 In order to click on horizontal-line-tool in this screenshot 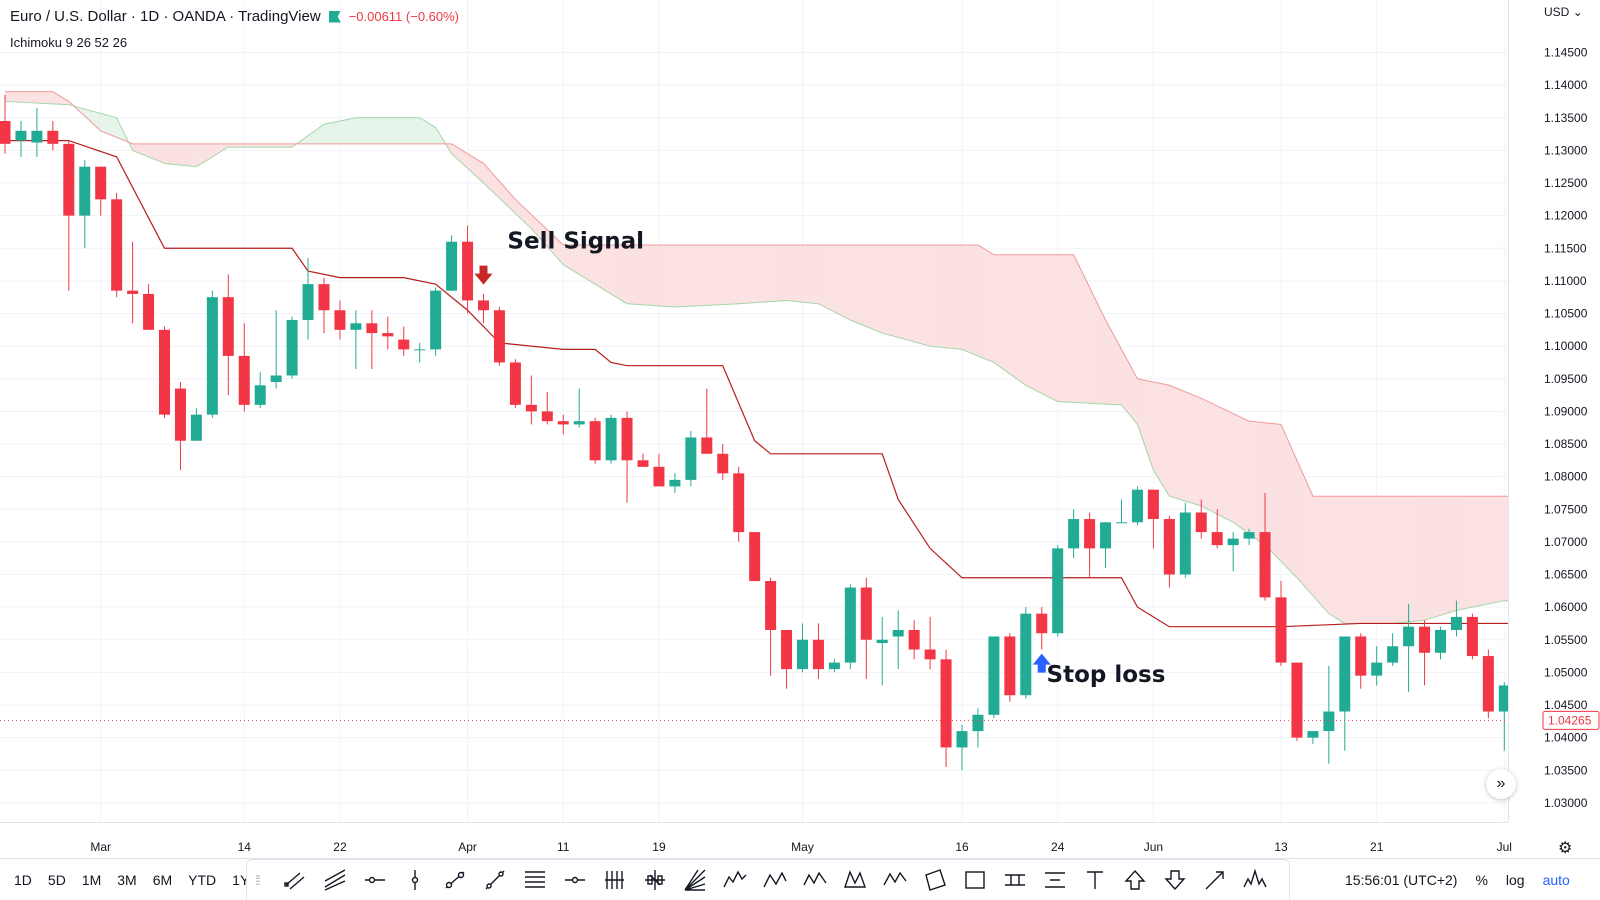, I will do `click(575, 880)`.